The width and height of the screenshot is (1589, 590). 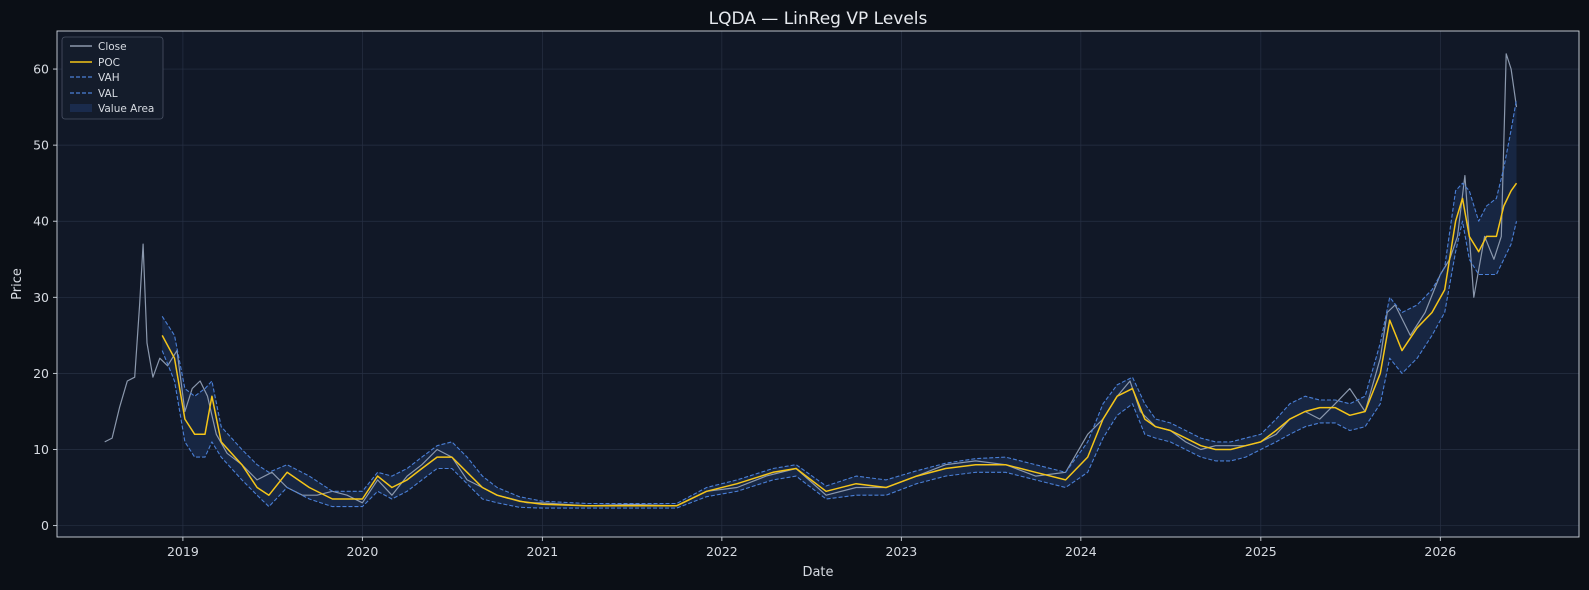 I want to click on legend-swatch-value-area, so click(x=81, y=108).